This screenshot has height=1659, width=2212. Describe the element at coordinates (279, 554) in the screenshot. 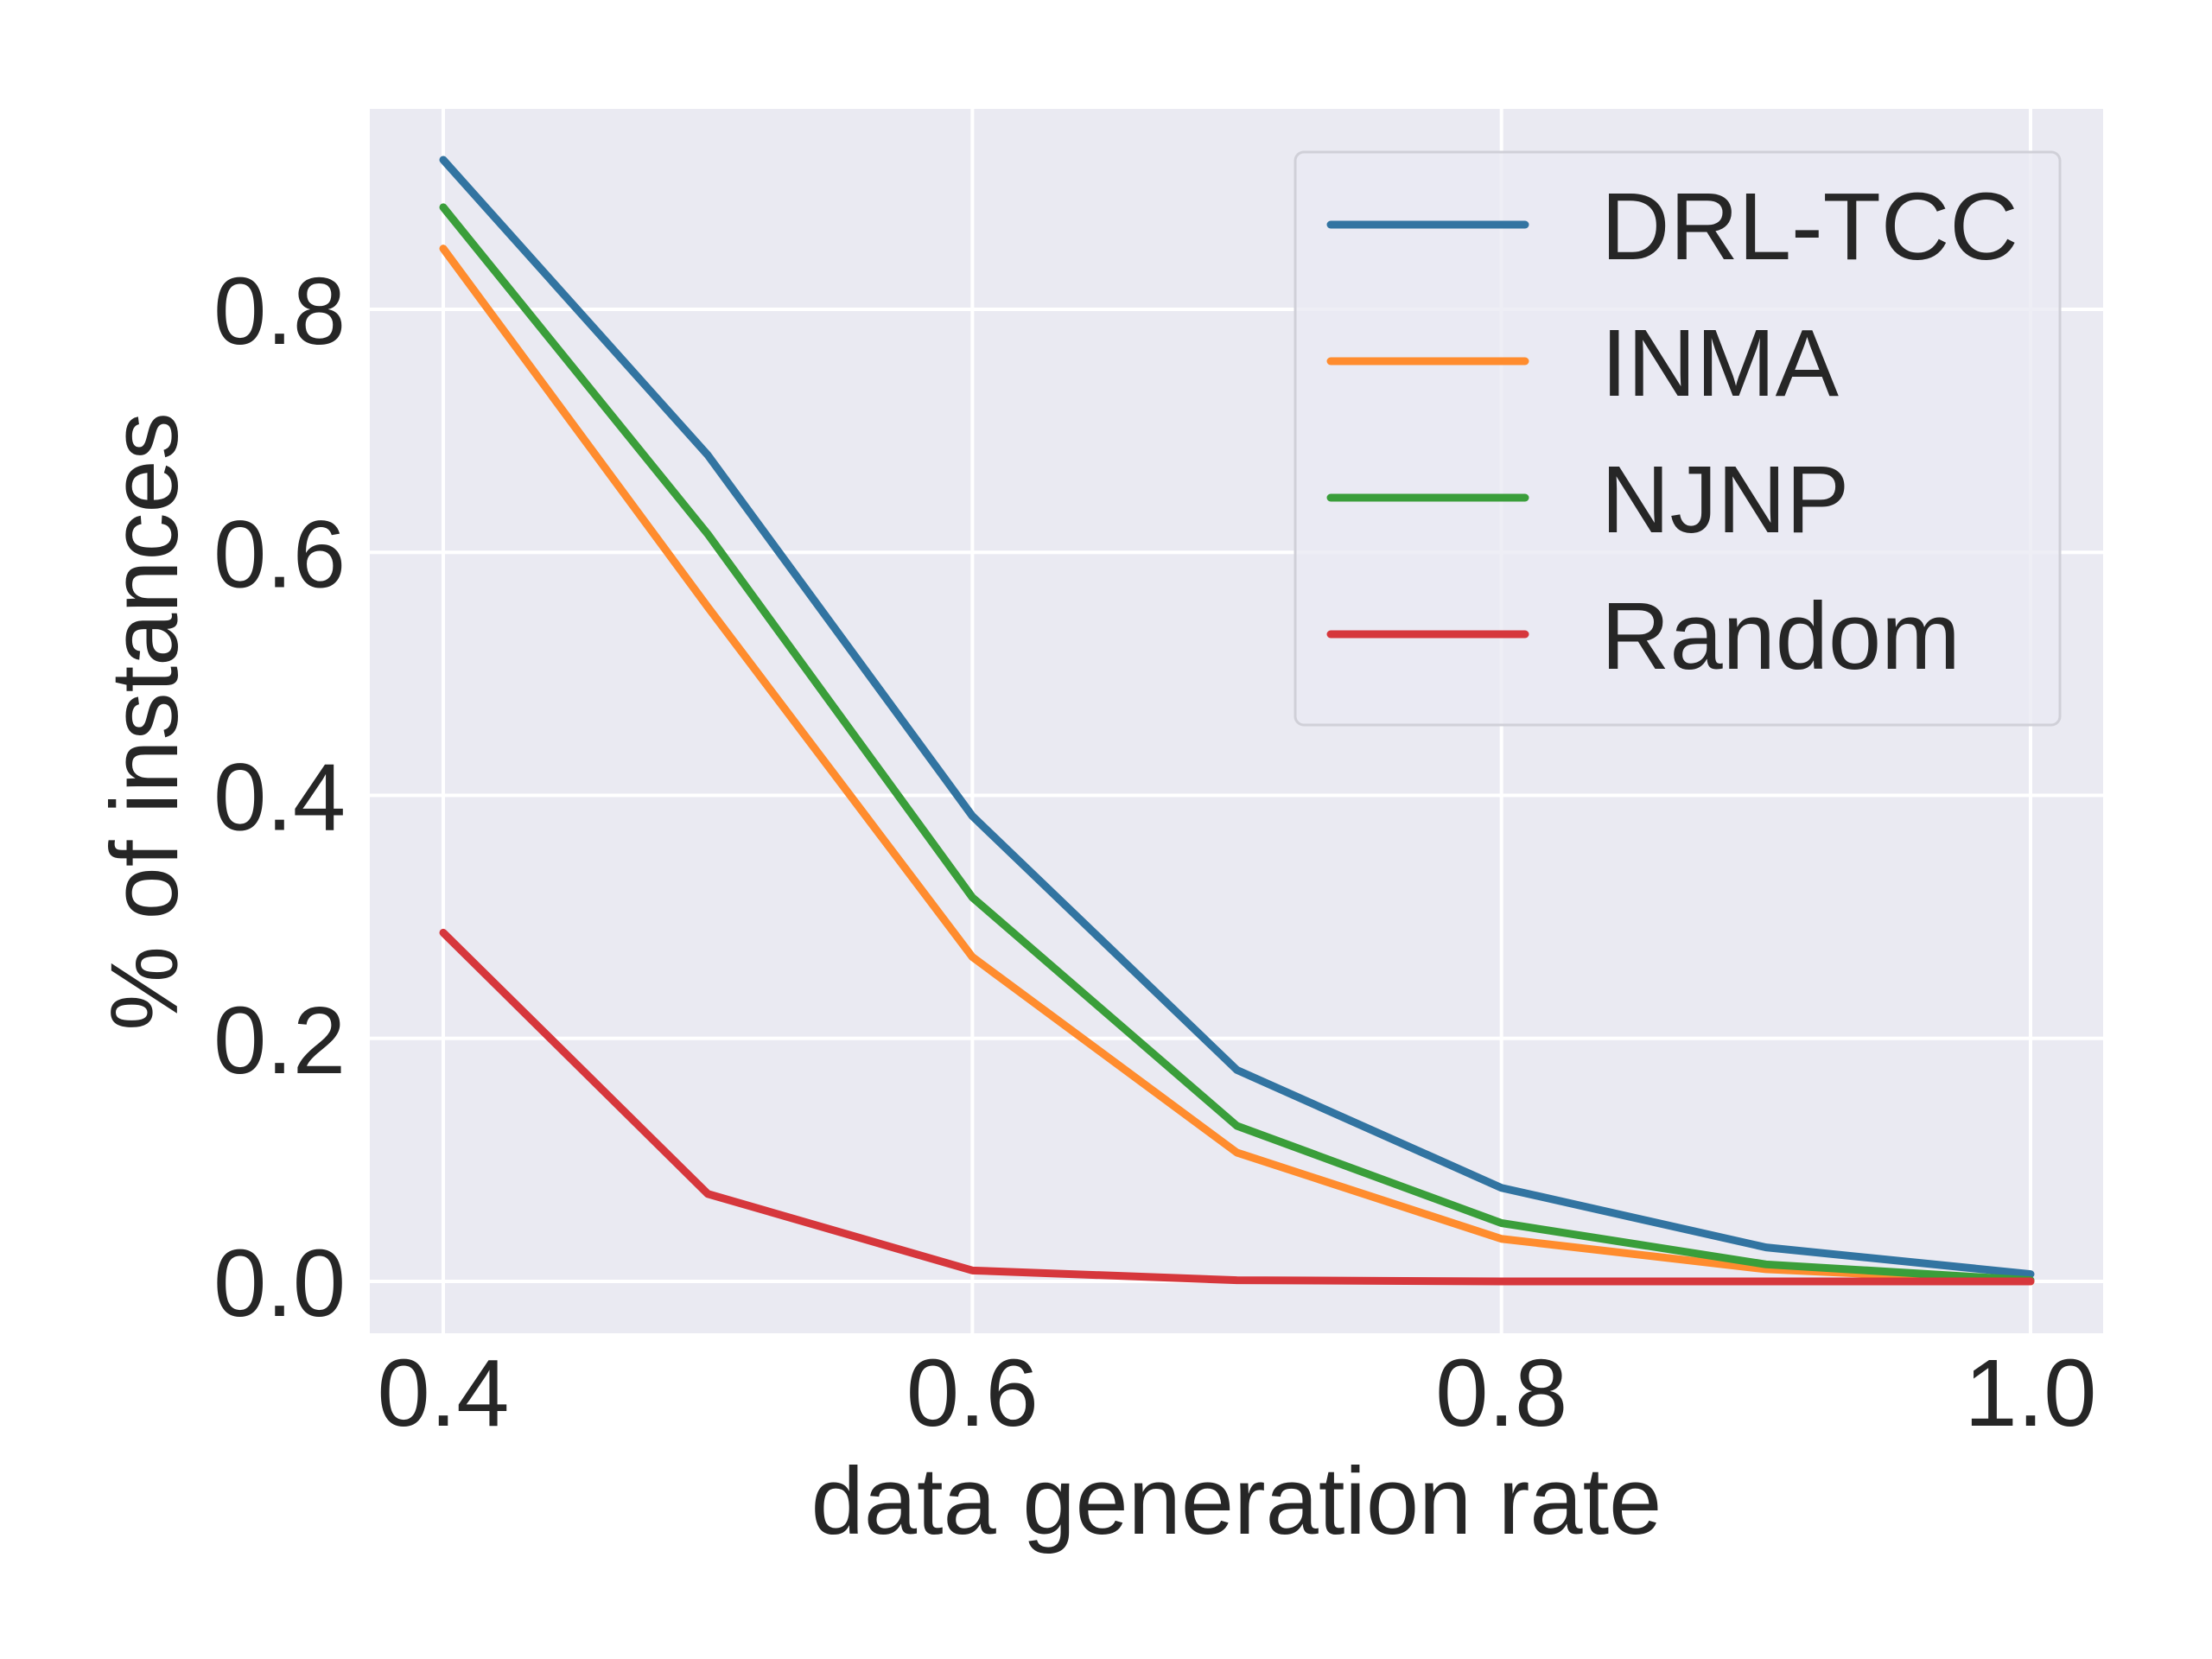

I see `y-tick-label: 0.6` at that location.